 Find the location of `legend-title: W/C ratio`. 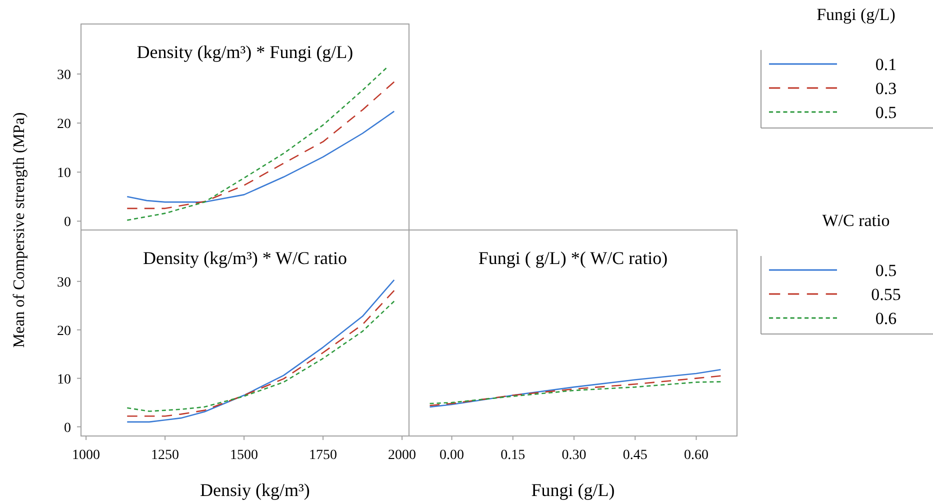

legend-title: W/C ratio is located at coordinates (856, 220).